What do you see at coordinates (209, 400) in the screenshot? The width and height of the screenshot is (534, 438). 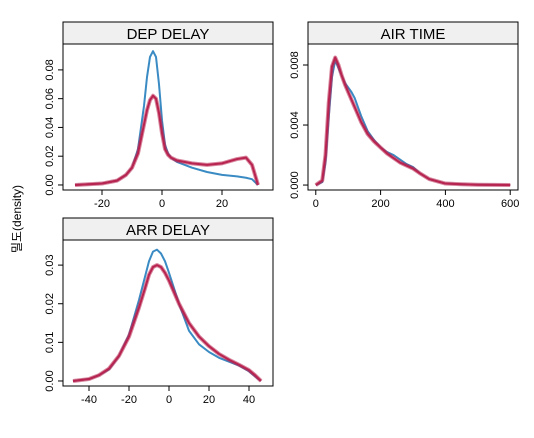 I see `x-tick-label-arr-delay: 20` at bounding box center [209, 400].